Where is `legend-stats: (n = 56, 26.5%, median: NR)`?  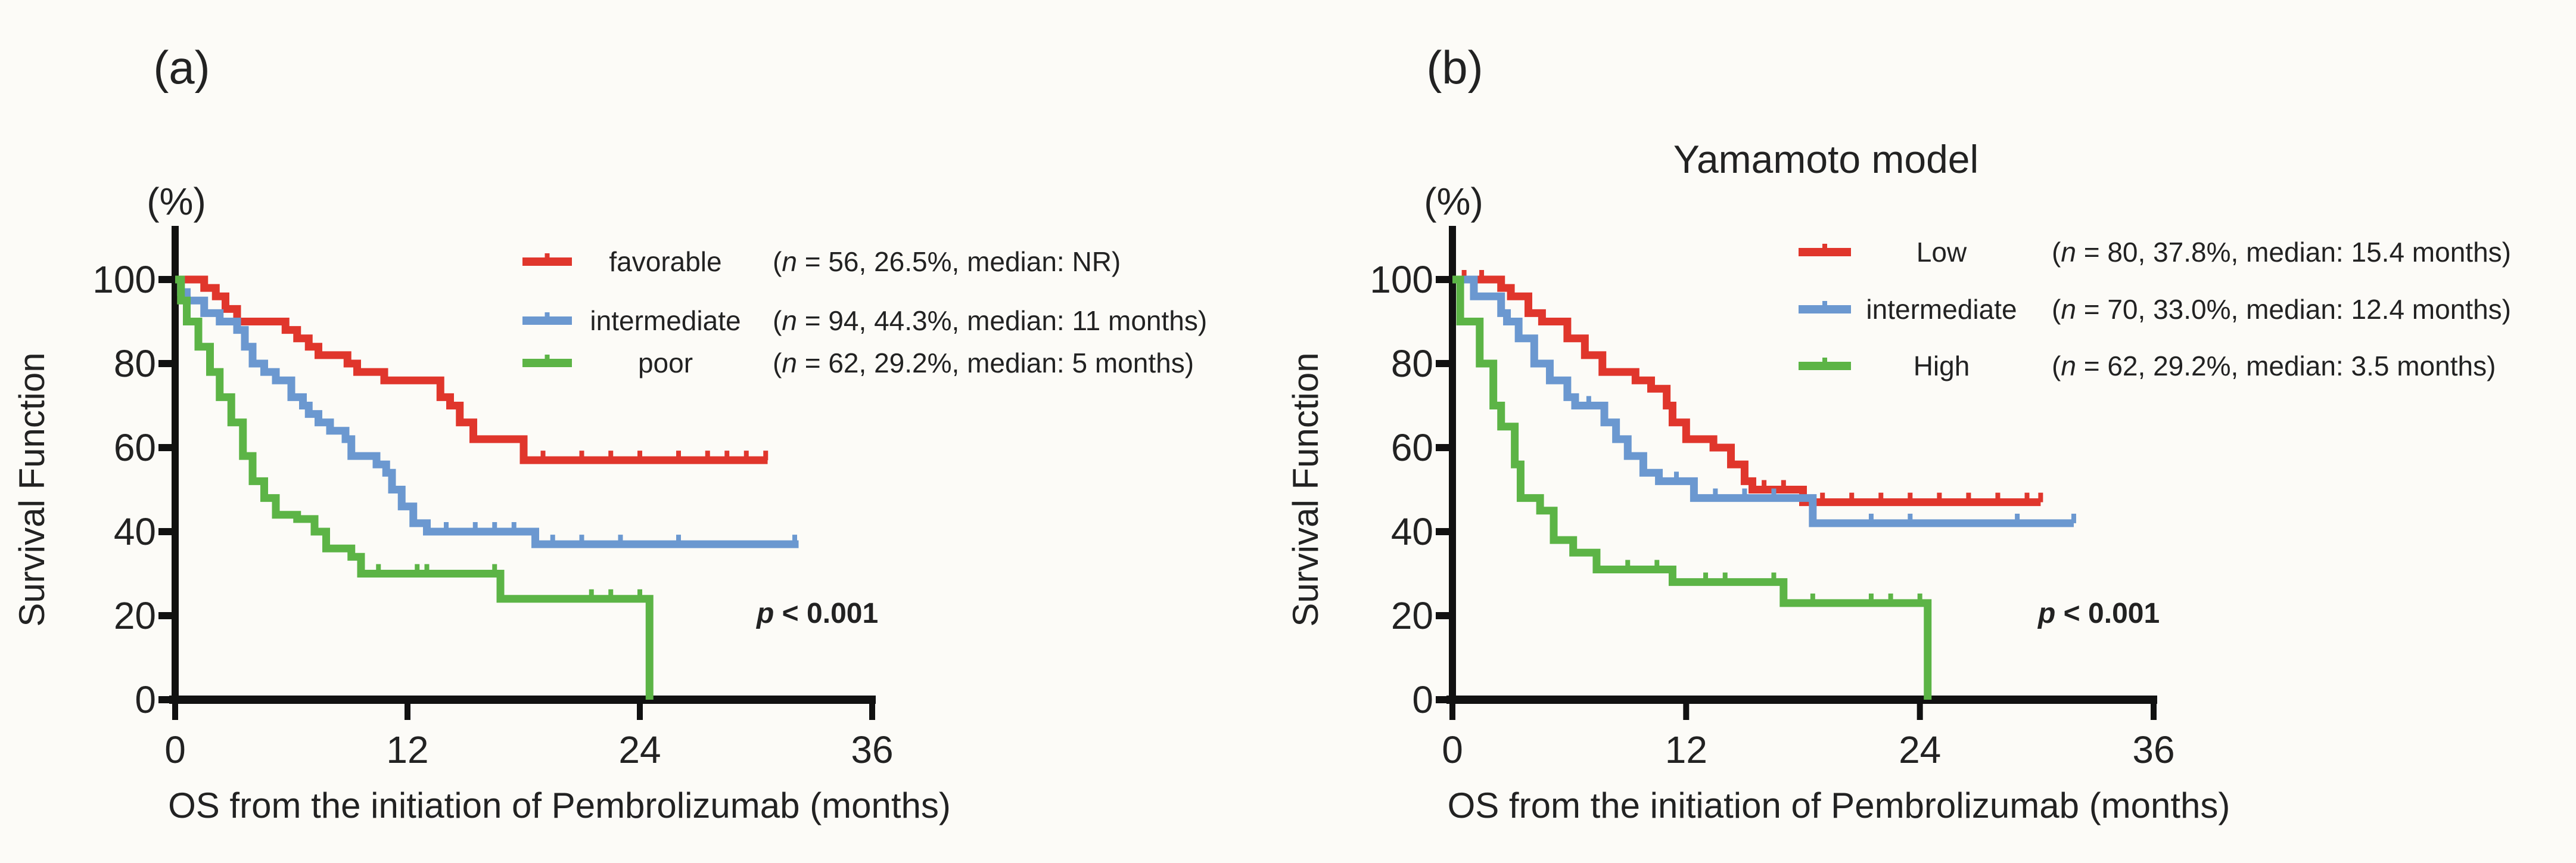
legend-stats: (n = 56, 26.5%, median: NR) is located at coordinates (947, 261).